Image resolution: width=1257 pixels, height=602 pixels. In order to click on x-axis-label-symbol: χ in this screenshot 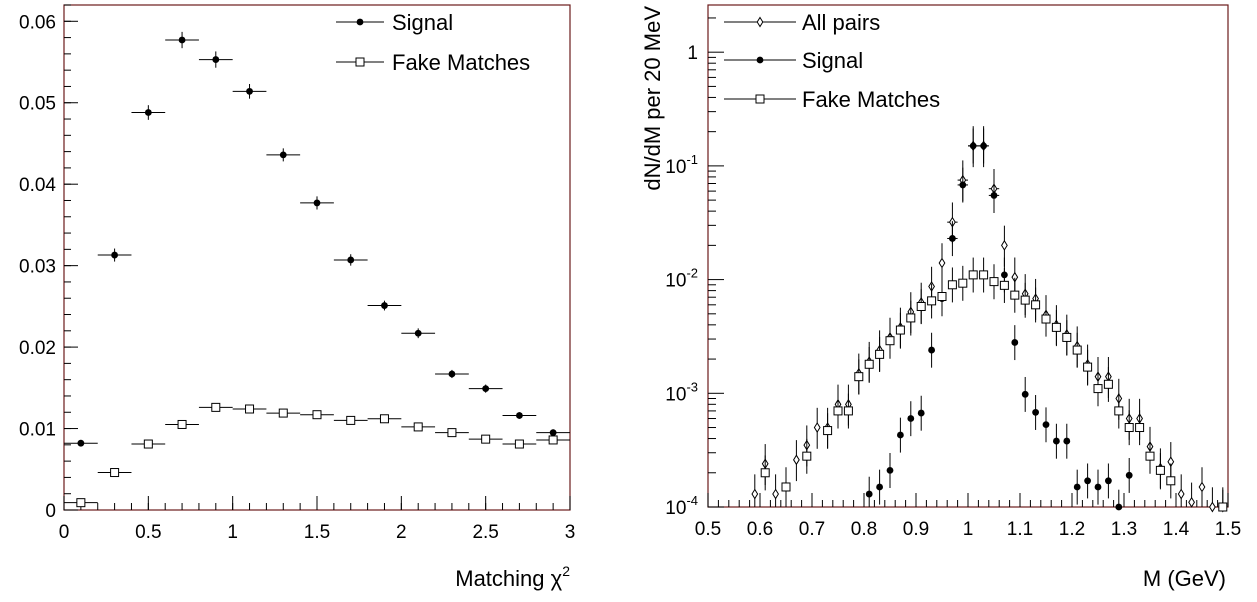, I will do `click(557, 578)`.